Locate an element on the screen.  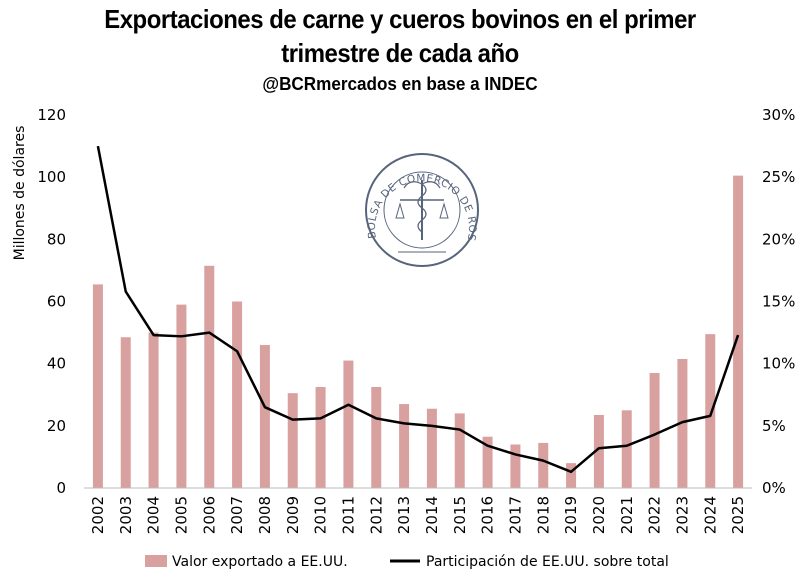
logo-inner-ring is located at coordinates (422, 210).